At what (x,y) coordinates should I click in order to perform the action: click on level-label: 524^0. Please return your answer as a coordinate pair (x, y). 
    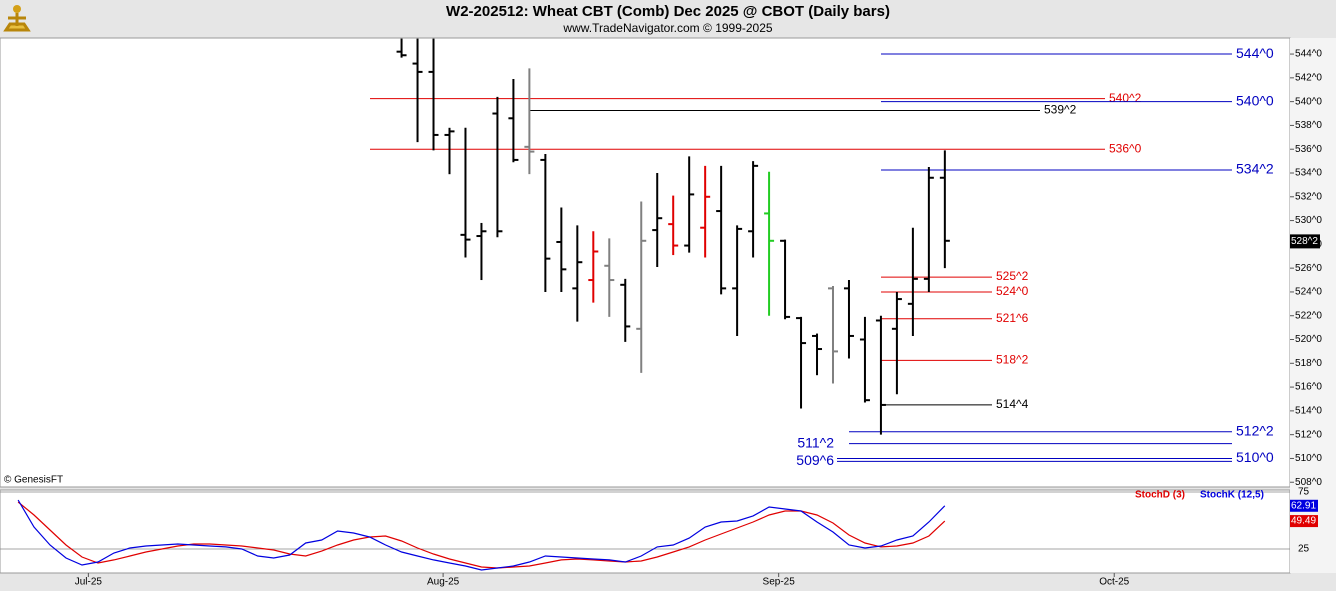
    Looking at the image, I should click on (1012, 291).